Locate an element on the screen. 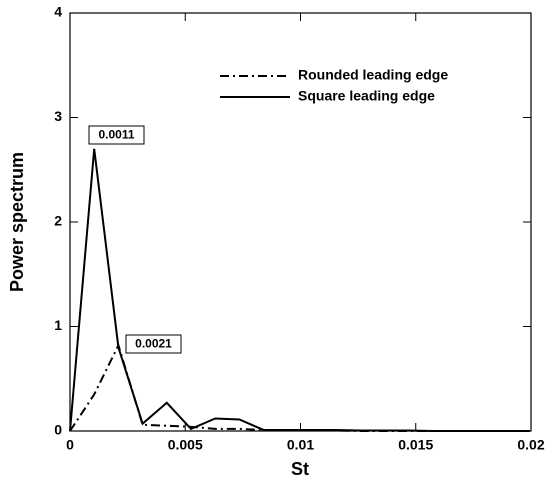 This screenshot has width=550, height=490. y-tick-label: 3 is located at coordinates (58, 116).